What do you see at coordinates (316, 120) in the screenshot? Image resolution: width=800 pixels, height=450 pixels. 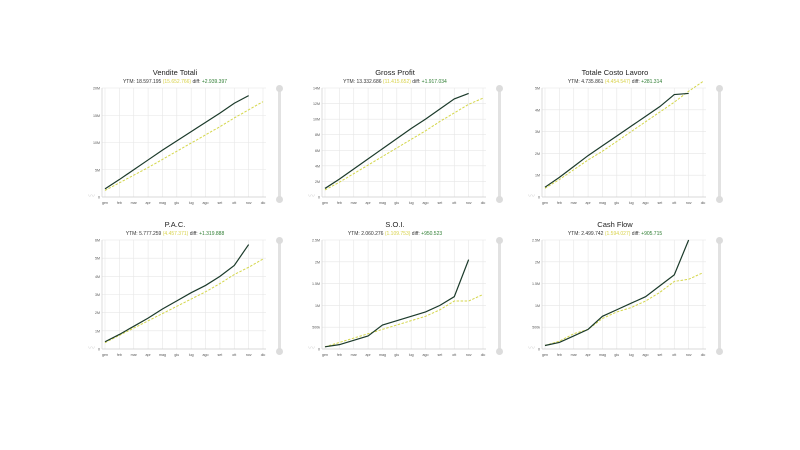 I see `y-tick-label: 10M` at bounding box center [316, 120].